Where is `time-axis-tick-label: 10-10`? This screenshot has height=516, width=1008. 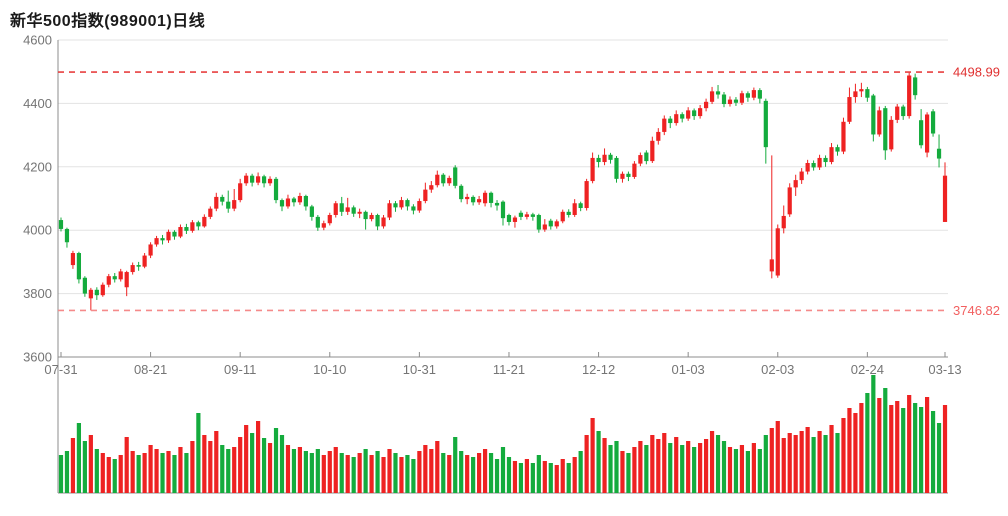
time-axis-tick-label: 10-10 is located at coordinates (329, 369).